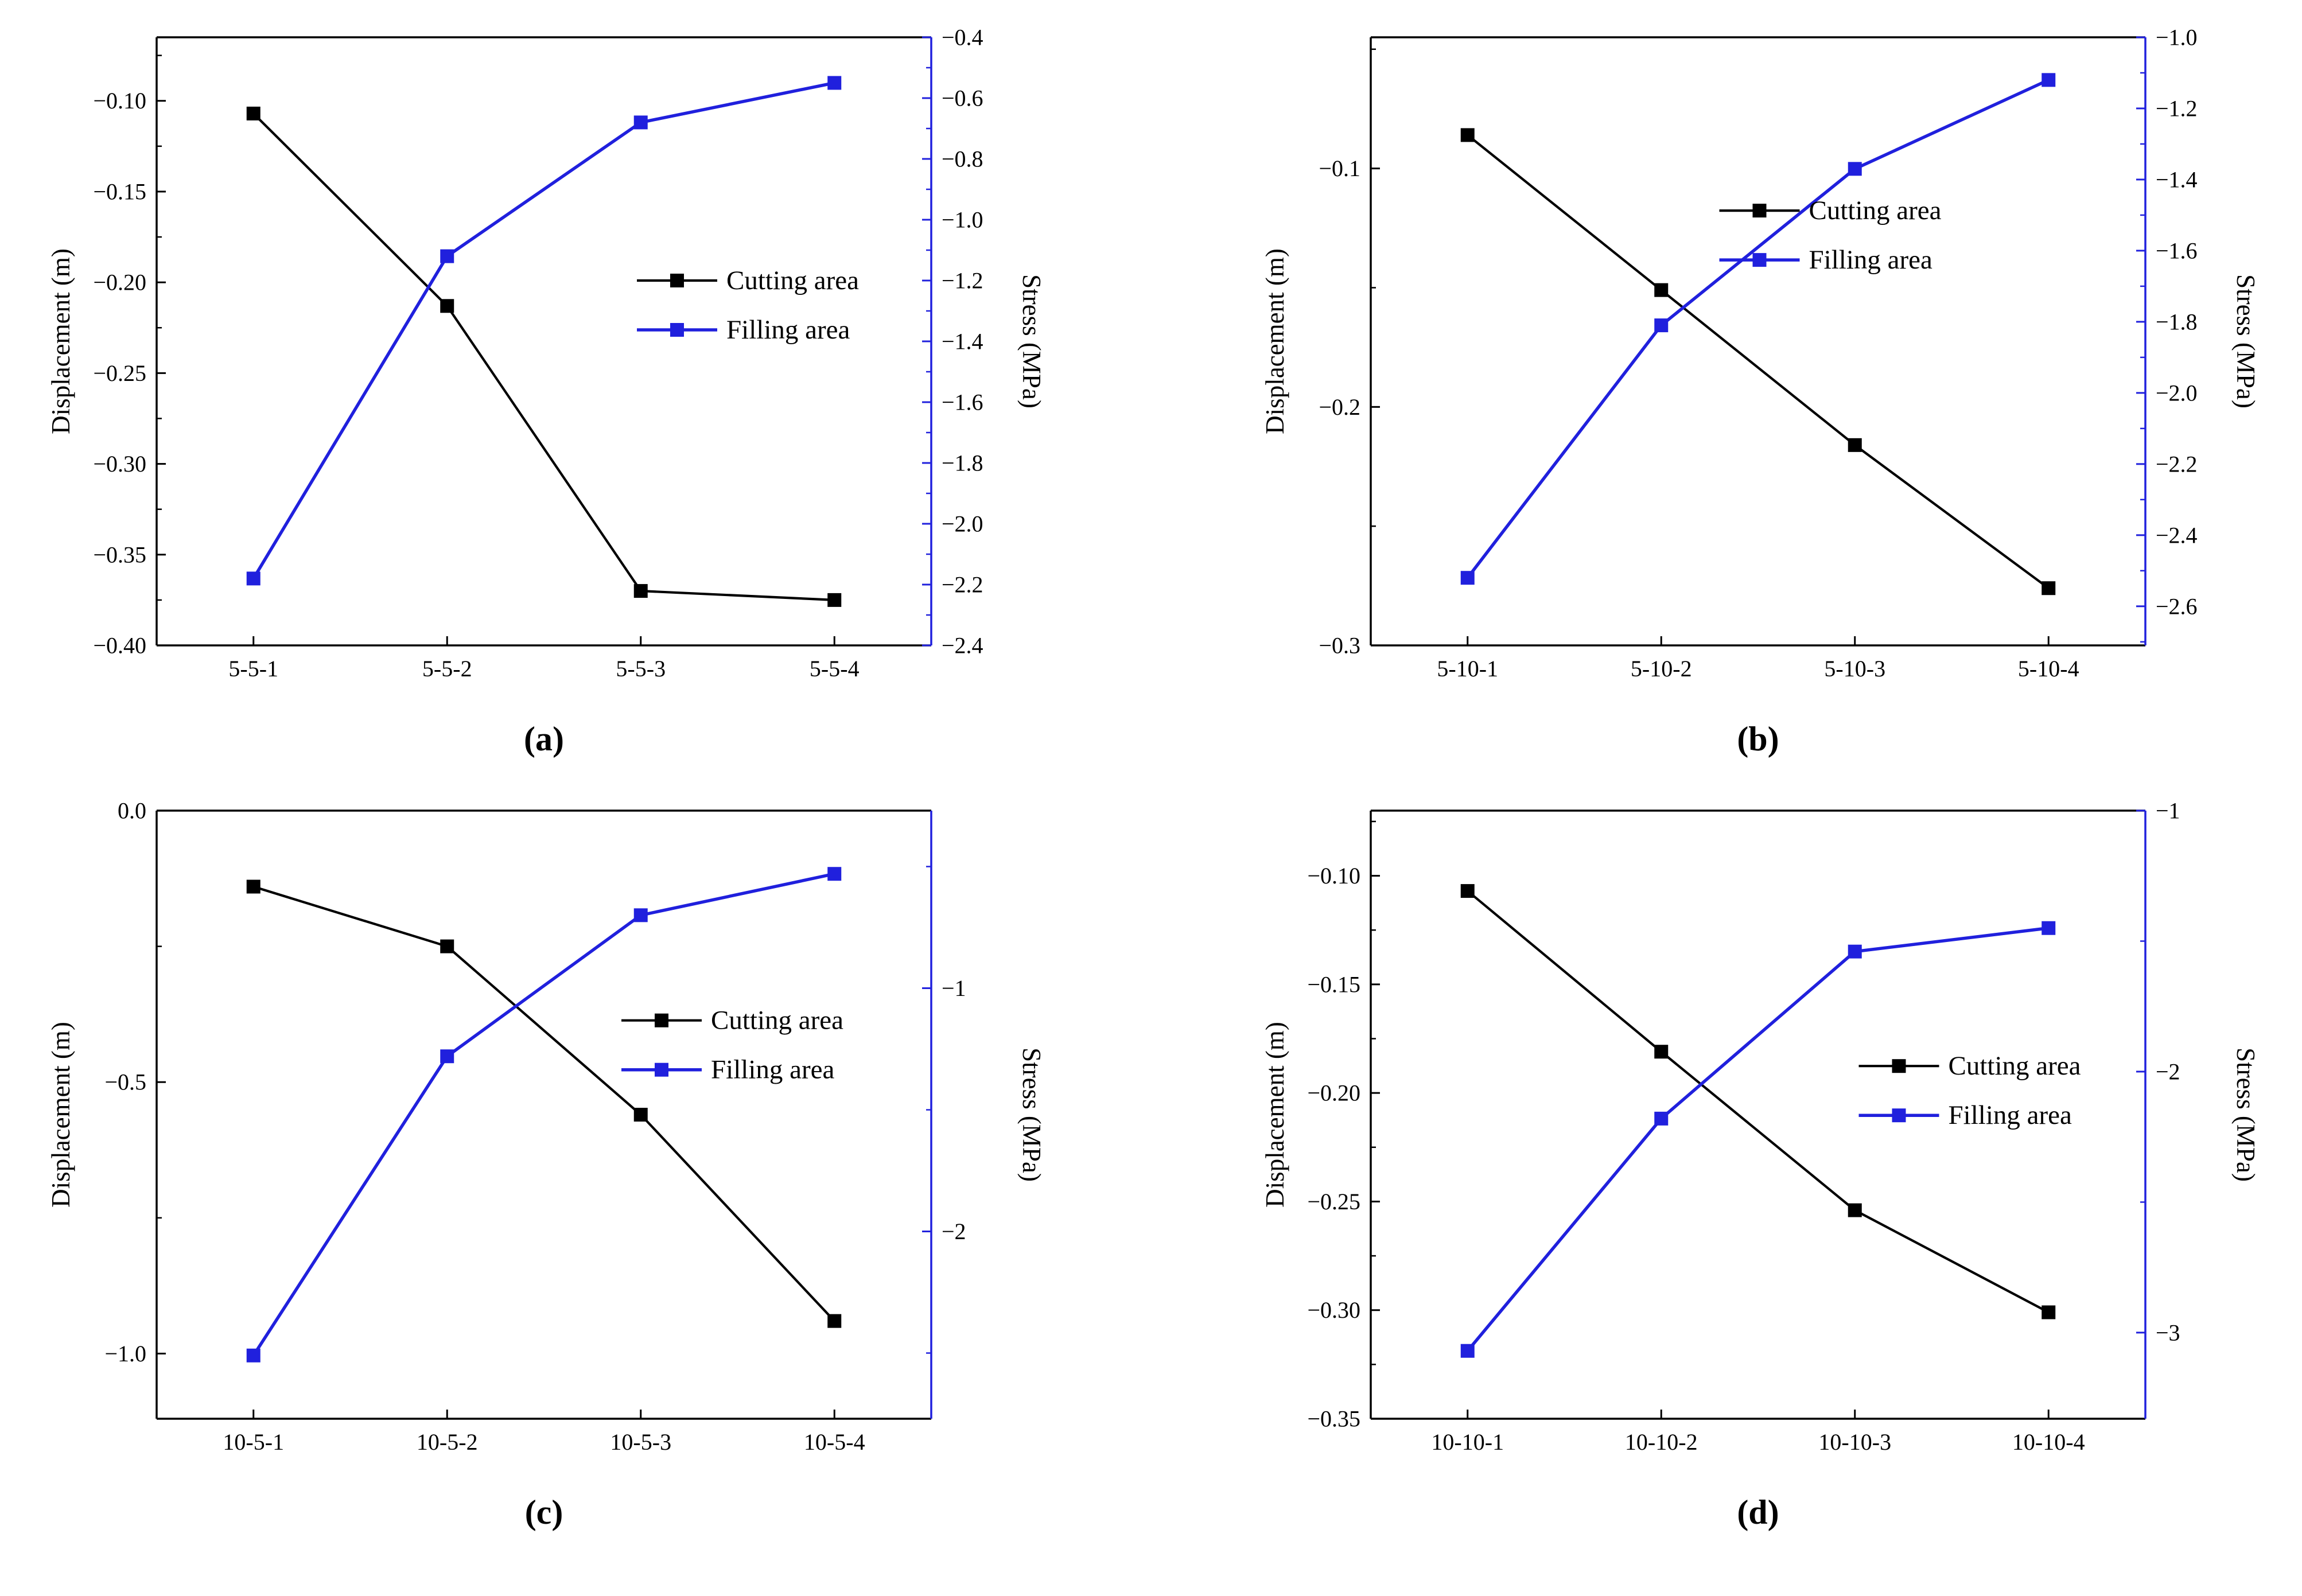 Image resolution: width=2302 pixels, height=1596 pixels. Describe the element at coordinates (544, 739) in the screenshot. I see `panel-label-a: (a)` at that location.